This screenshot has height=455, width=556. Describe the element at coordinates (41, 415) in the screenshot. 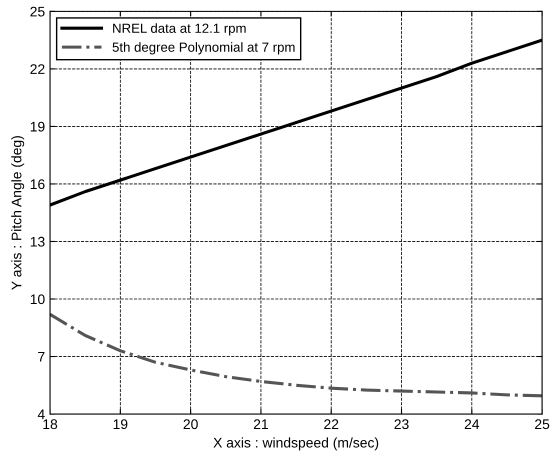

I see `y-tick-label: 4` at that location.